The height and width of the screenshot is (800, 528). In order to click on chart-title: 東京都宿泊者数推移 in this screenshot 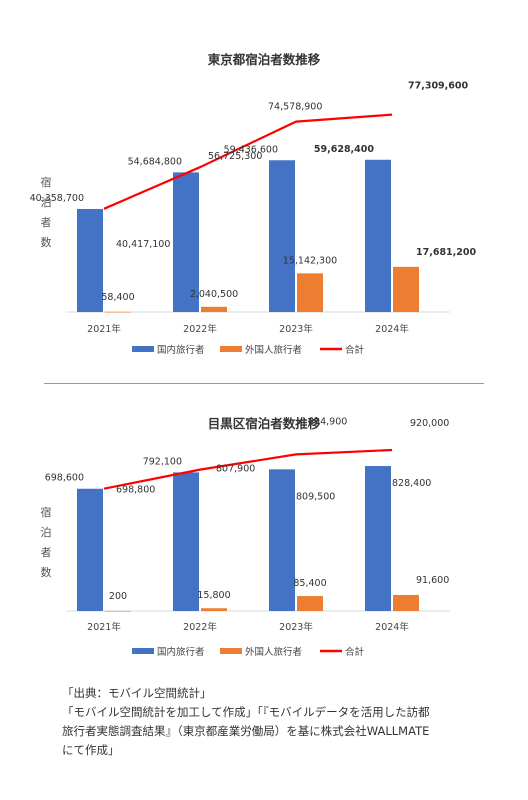, I will do `click(264, 59)`.